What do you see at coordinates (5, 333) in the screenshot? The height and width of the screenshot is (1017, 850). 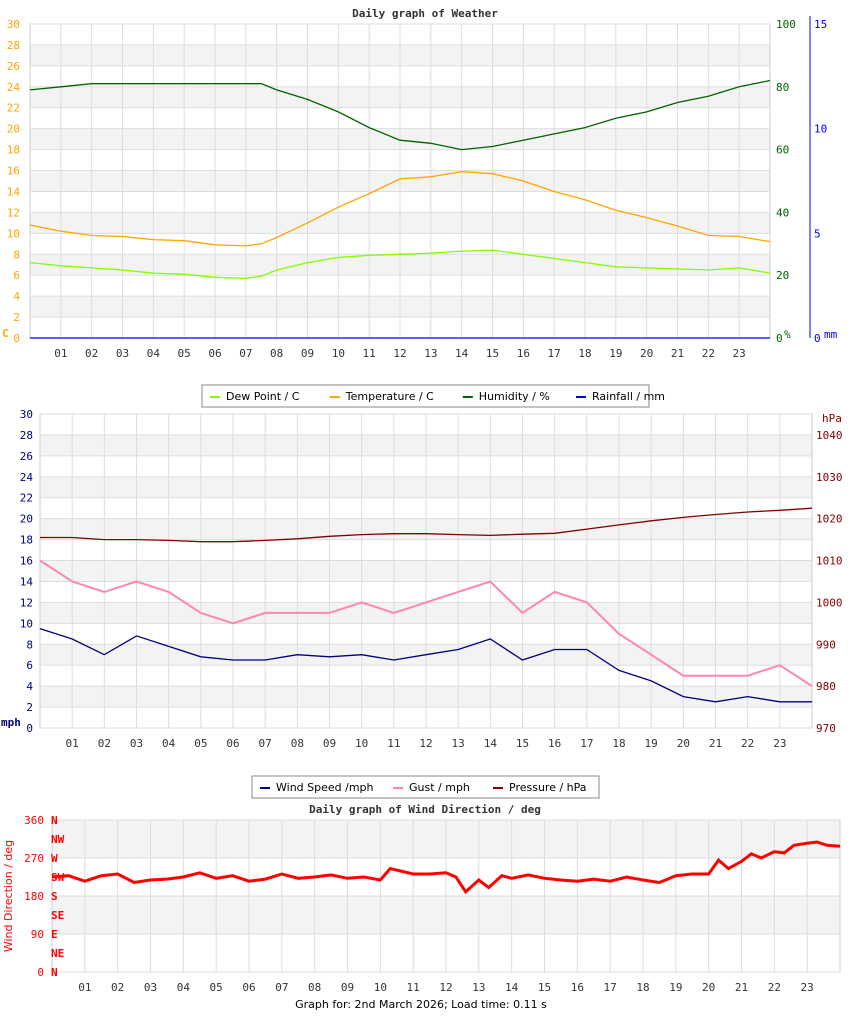 I see `left-axis-unit: C` at bounding box center [5, 333].